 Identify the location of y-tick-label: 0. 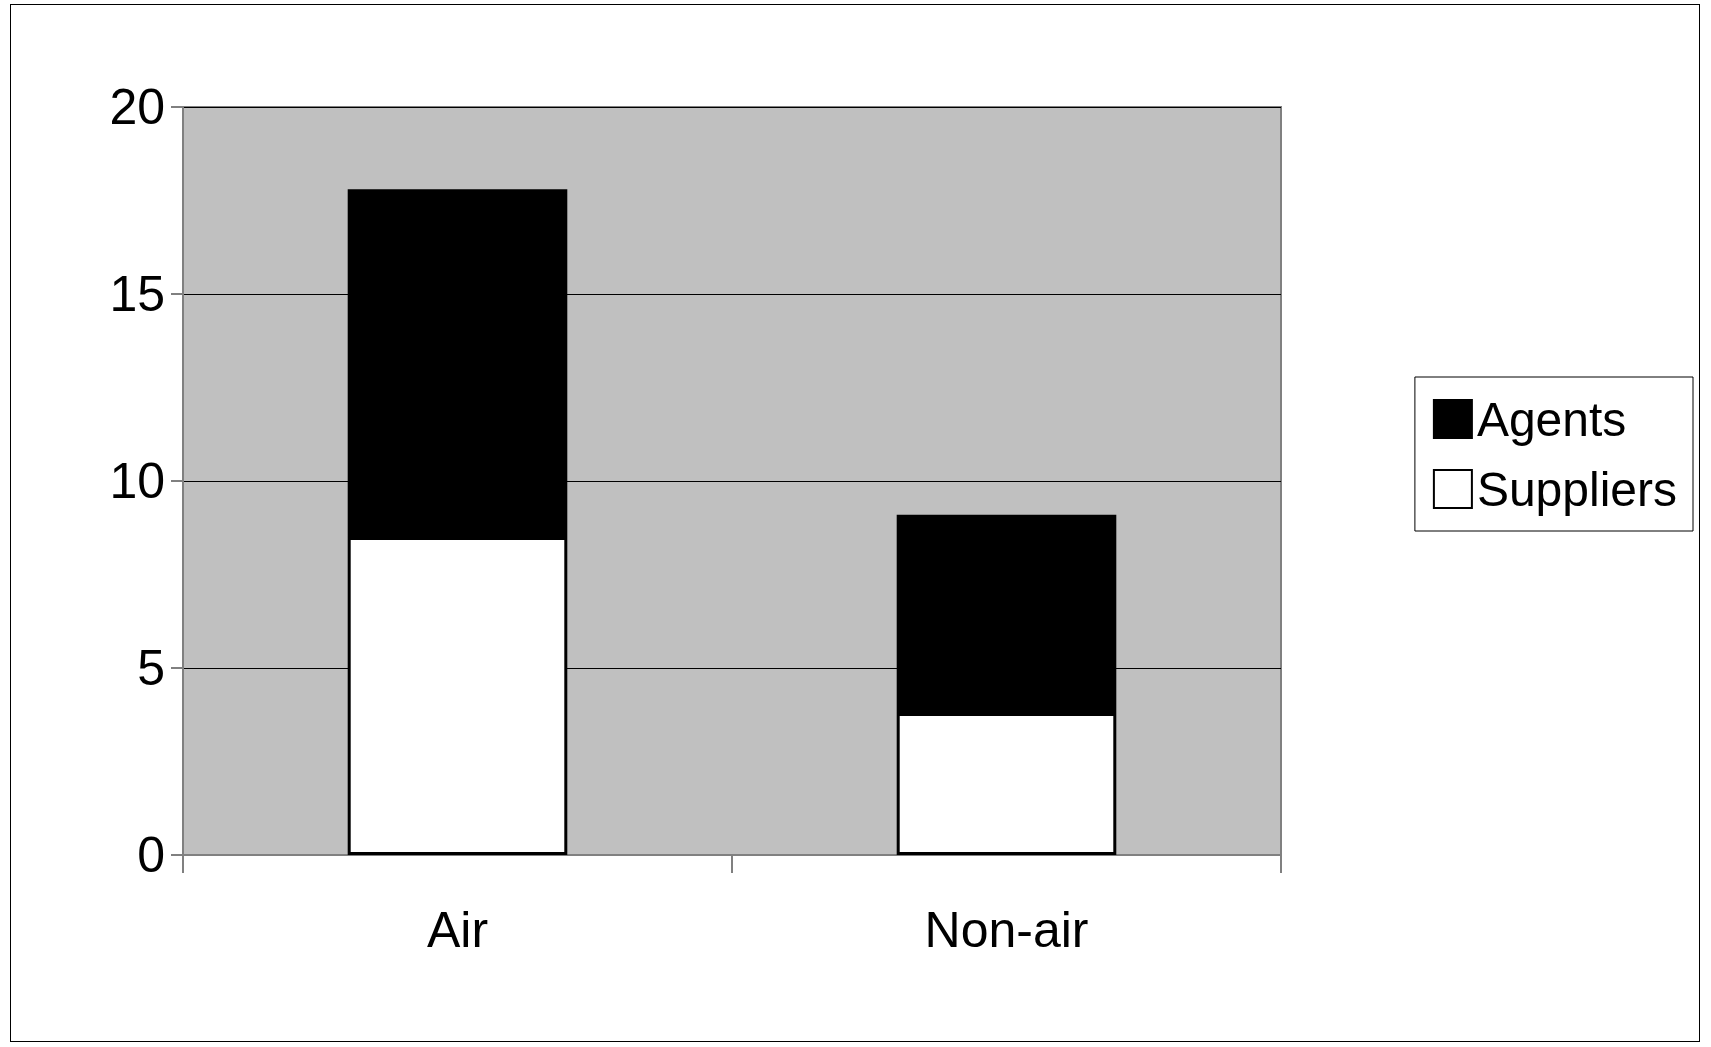
(151, 855).